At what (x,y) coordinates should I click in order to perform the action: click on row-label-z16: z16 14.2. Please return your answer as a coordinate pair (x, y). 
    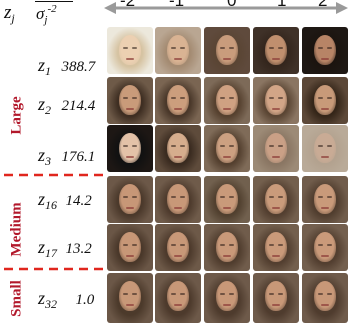
    Looking at the image, I should click on (65, 200).